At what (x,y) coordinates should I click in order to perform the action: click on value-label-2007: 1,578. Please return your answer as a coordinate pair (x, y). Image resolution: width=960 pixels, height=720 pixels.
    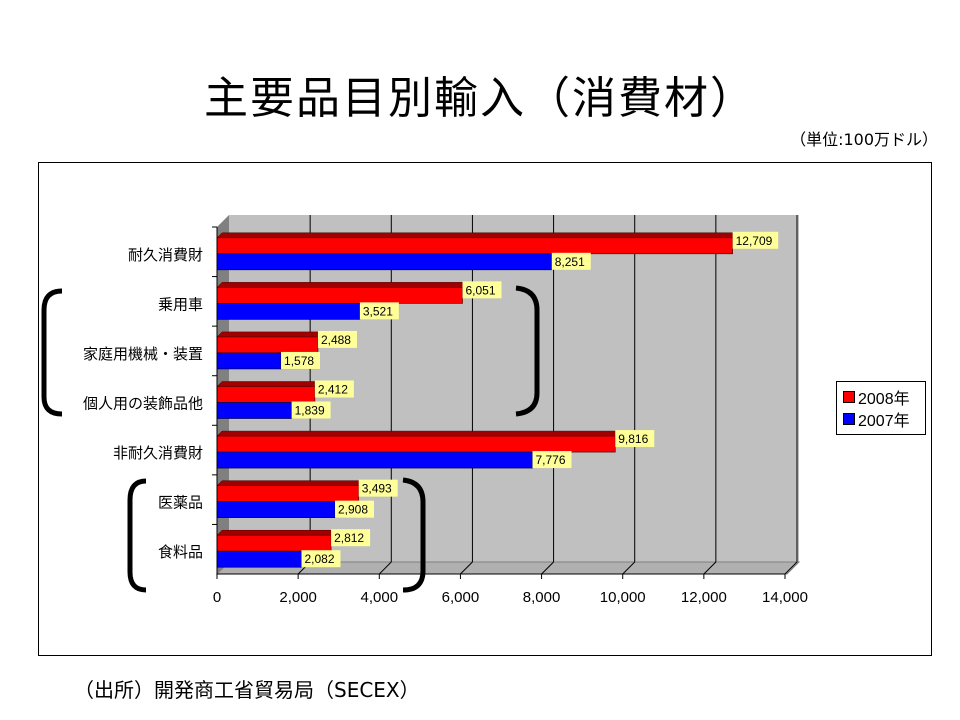
    Looking at the image, I should click on (299, 361).